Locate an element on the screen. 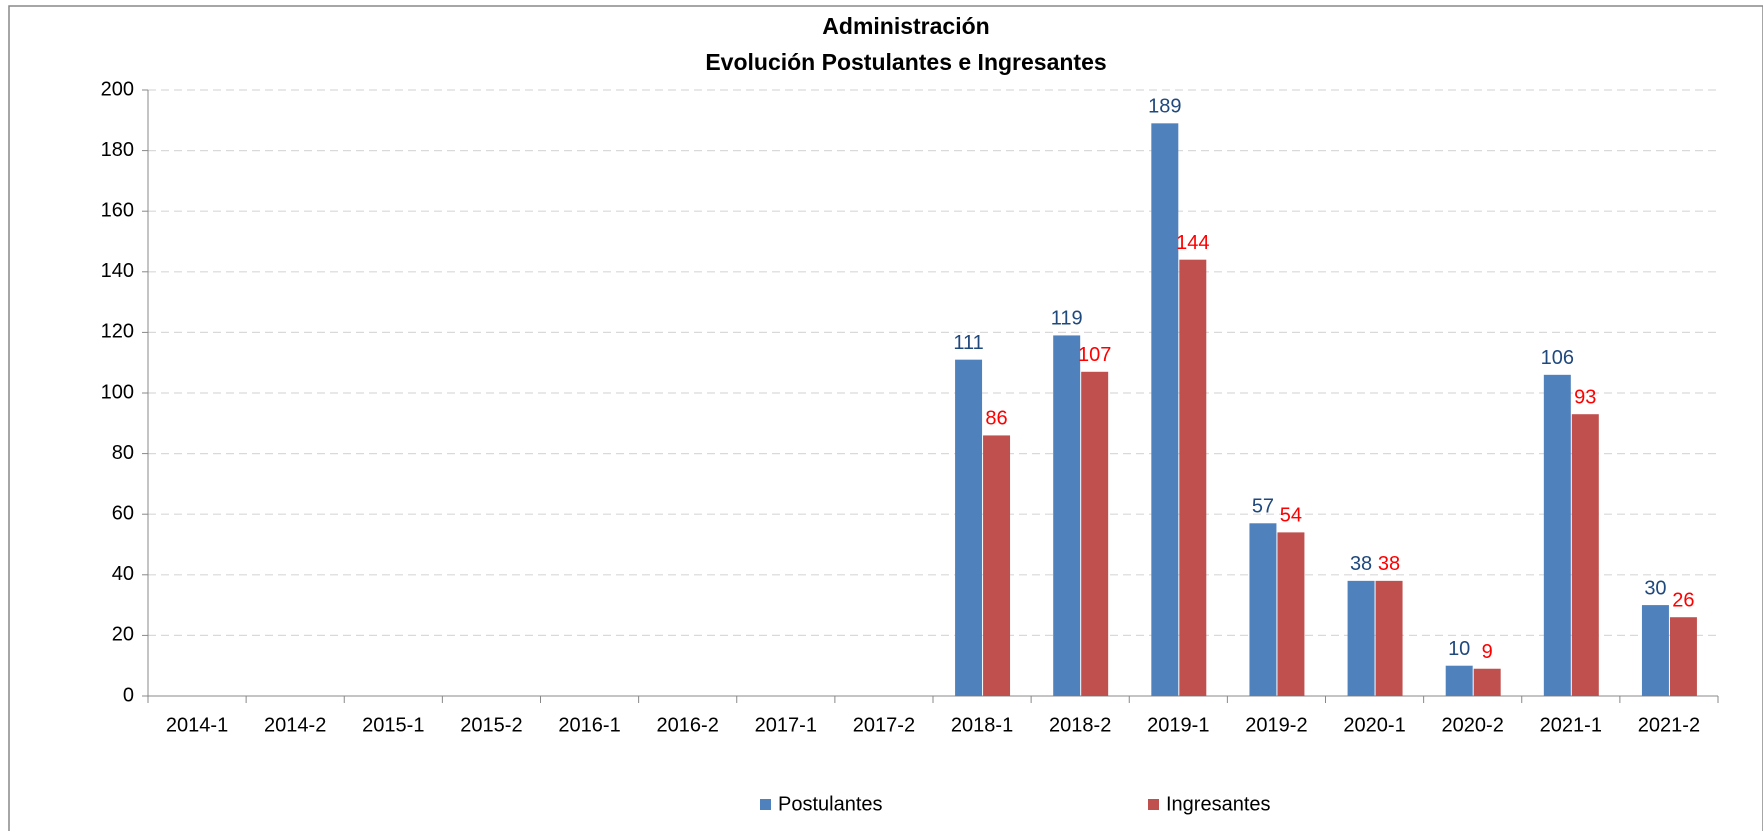 This screenshot has width=1763, height=831. x-tick-label: 2016-2 is located at coordinates (688, 725).